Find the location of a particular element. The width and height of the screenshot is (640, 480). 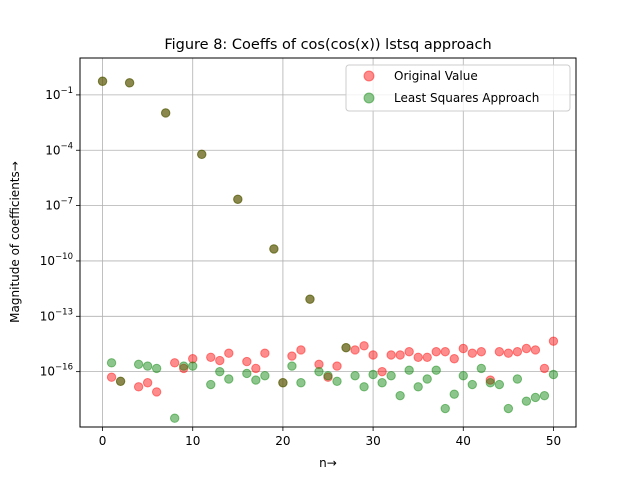

legend-marker-least-squares is located at coordinates (369, 98).